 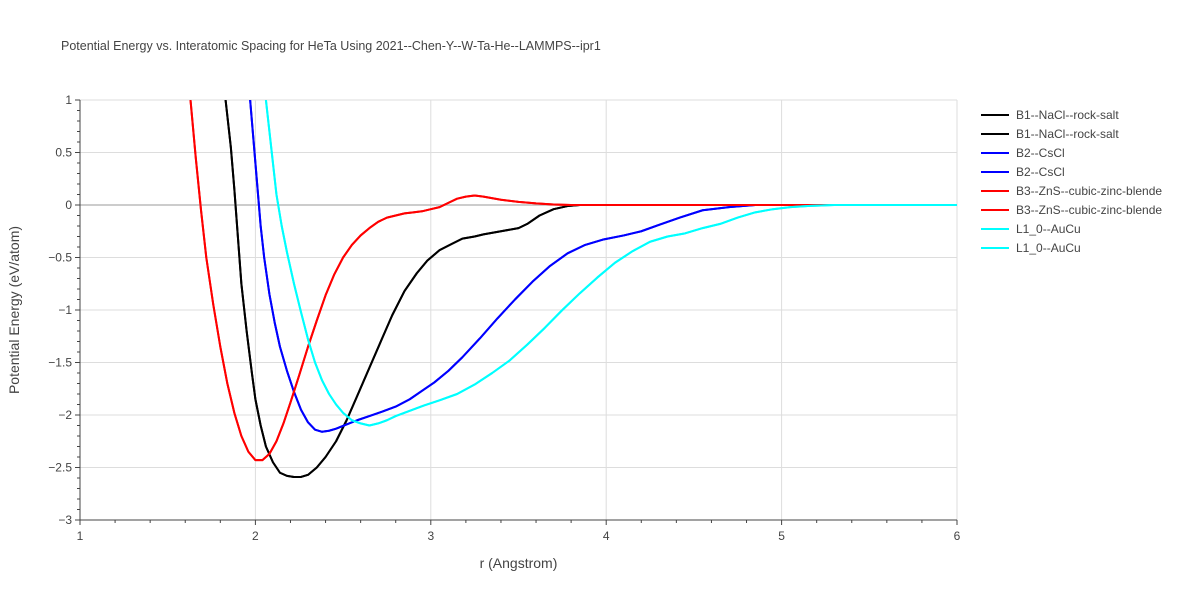 I want to click on y-tick-label: 0.5, so click(x=63, y=153).